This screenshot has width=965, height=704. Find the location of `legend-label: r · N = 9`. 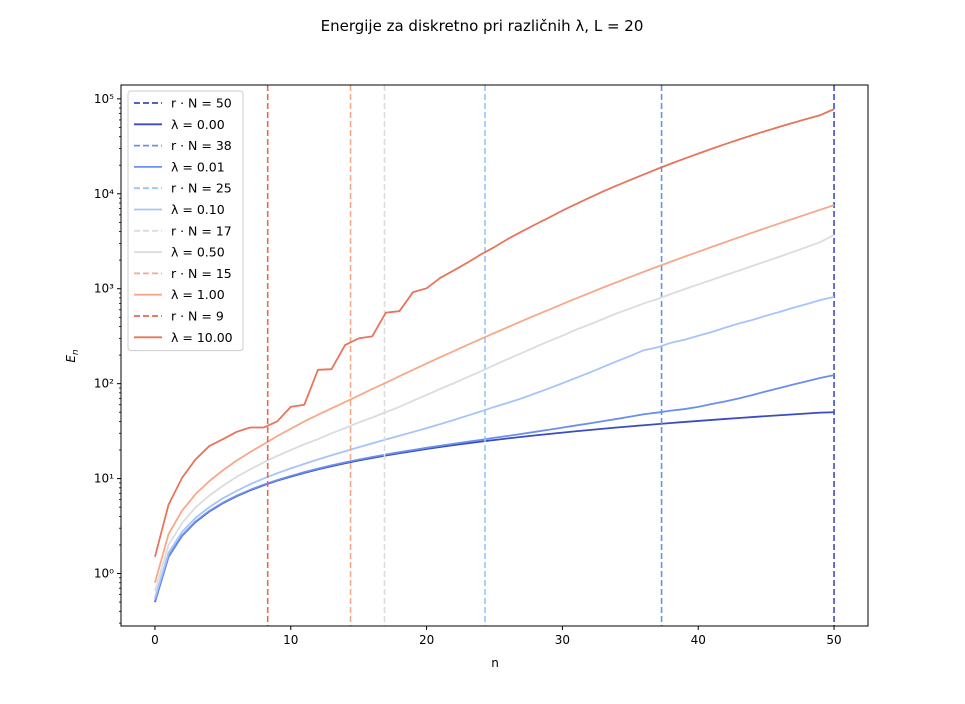

legend-label: r · N = 9 is located at coordinates (197, 316).